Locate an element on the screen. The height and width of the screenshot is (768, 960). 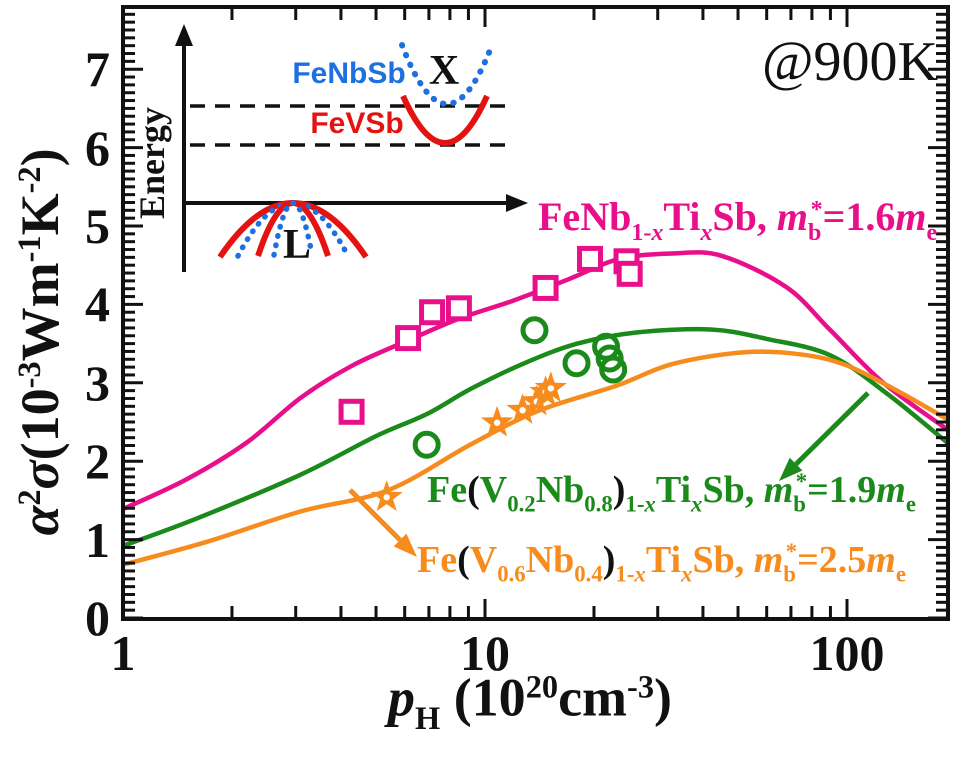
y-tick-label-7: 7 is located at coordinates (97, 69).